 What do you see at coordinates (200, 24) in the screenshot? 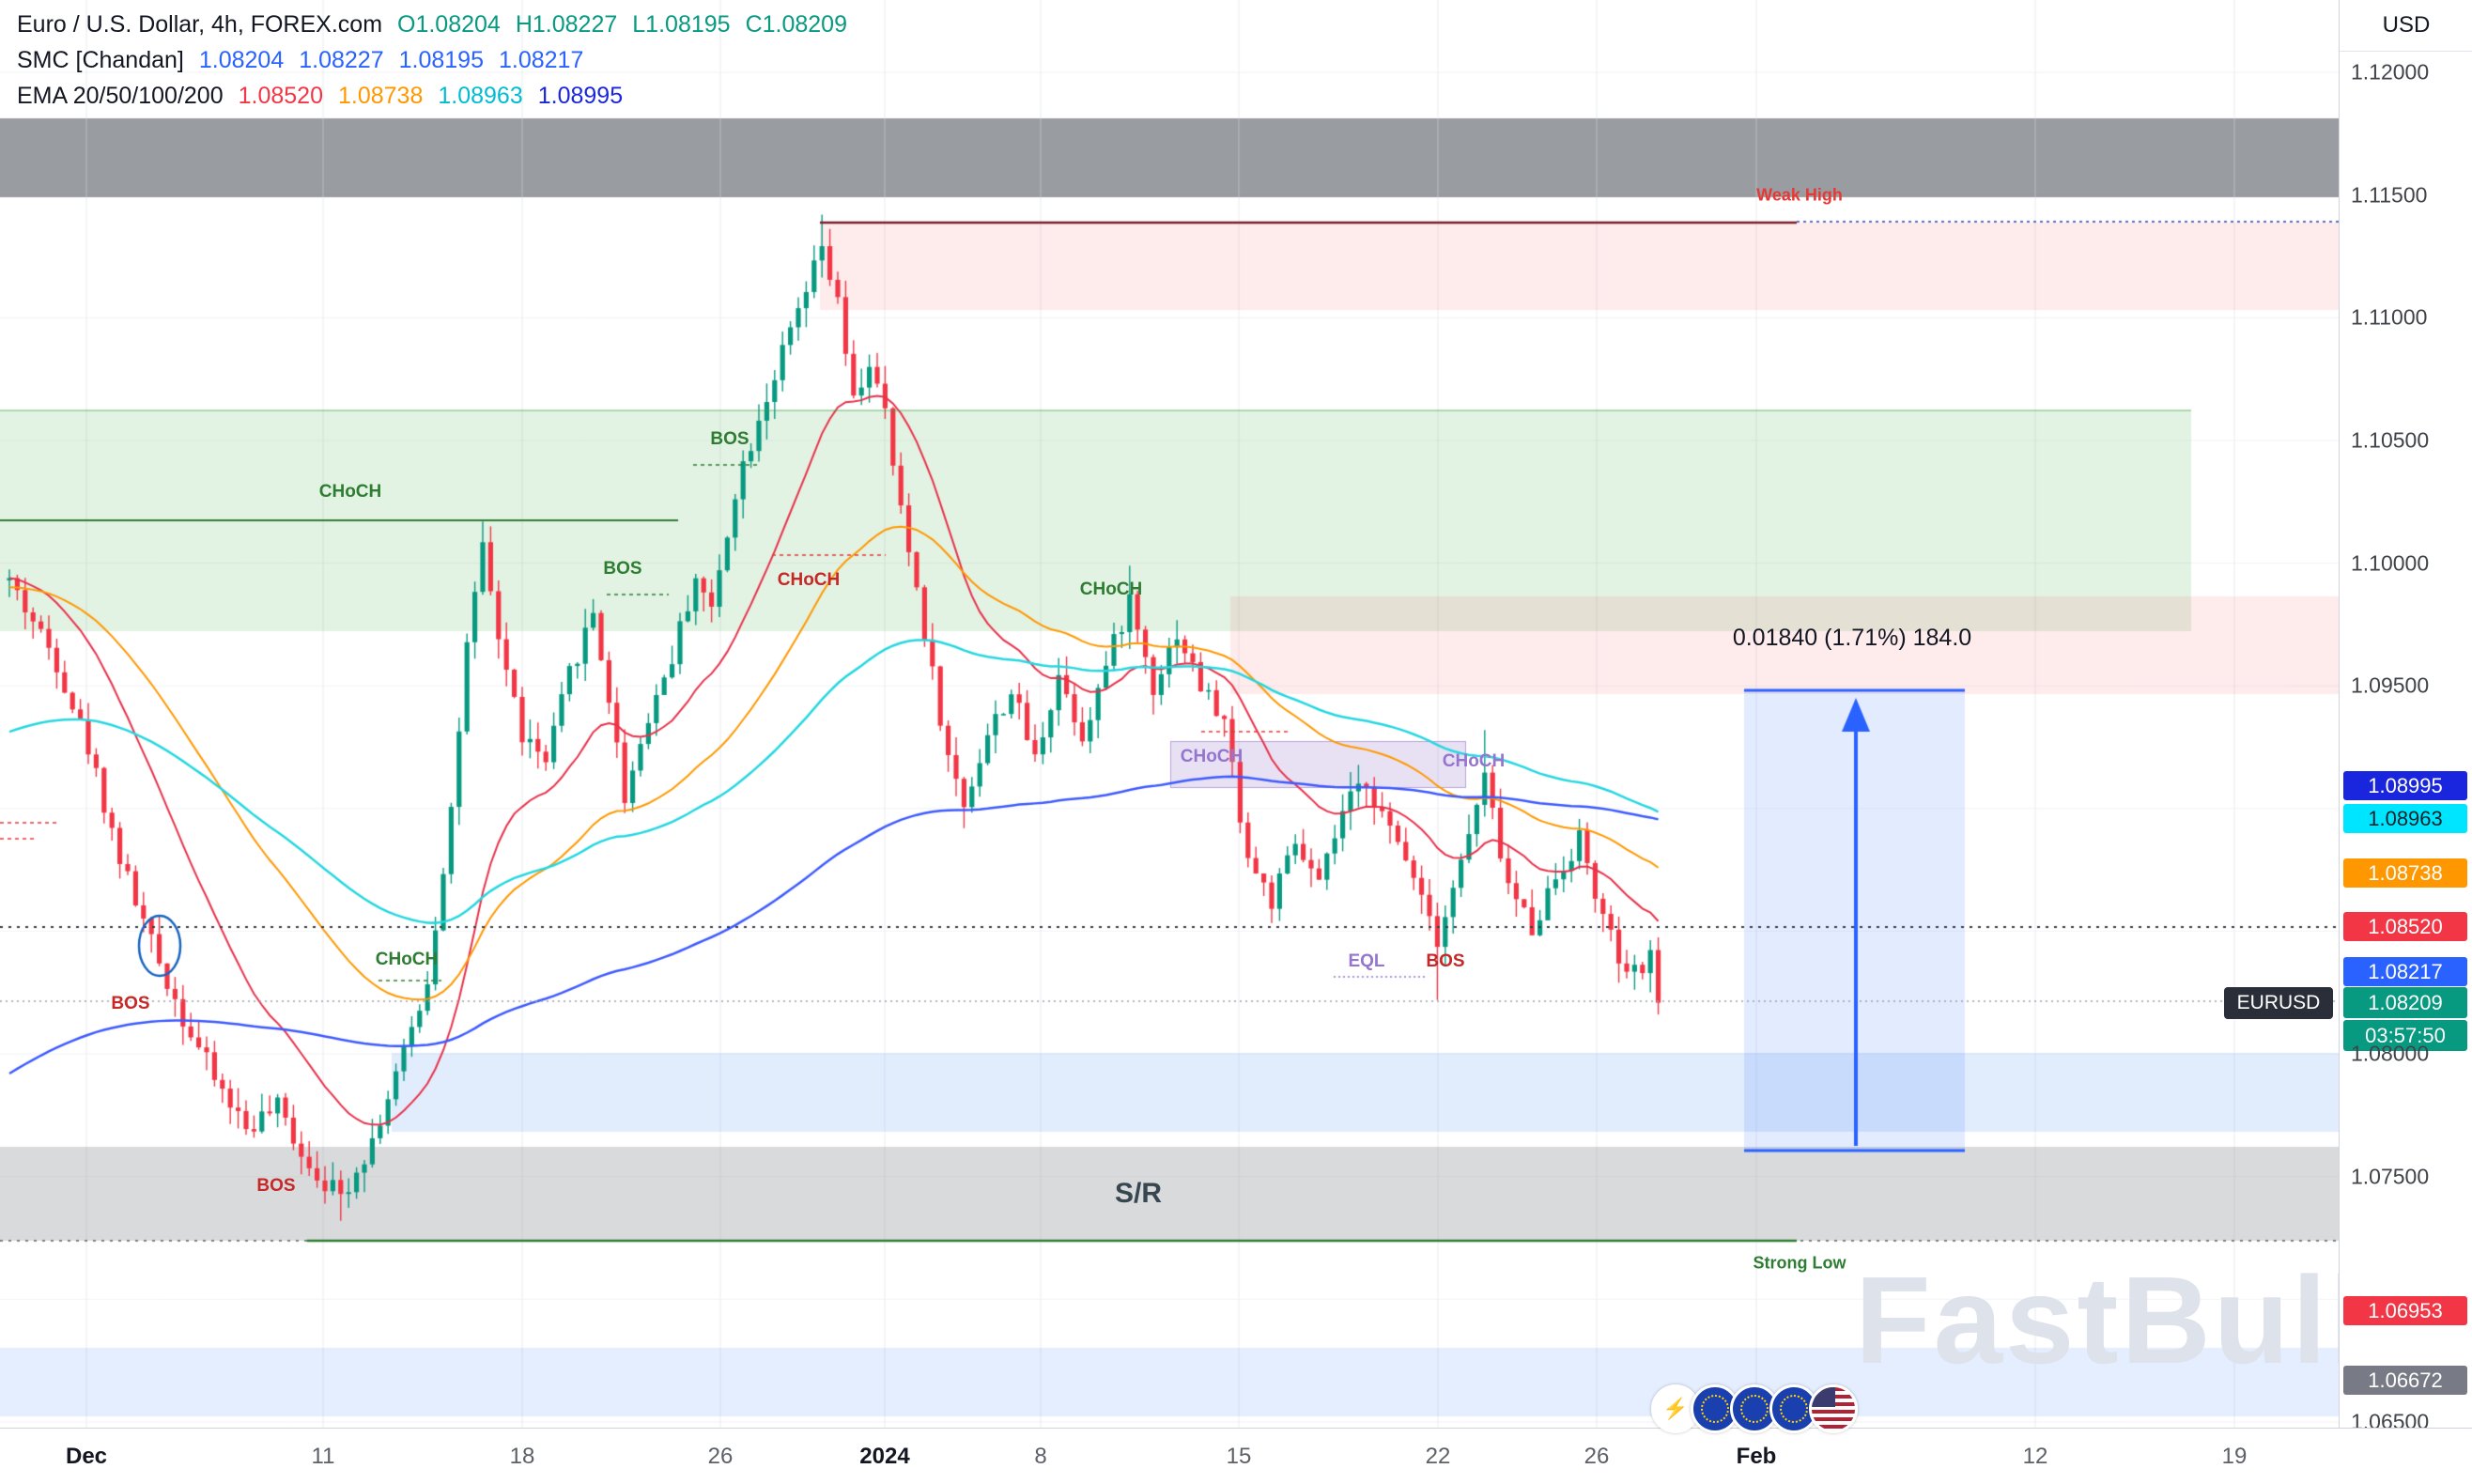
I see `symbol-title: Euro / U.S. Dollar, 4h, FOREX.com` at bounding box center [200, 24].